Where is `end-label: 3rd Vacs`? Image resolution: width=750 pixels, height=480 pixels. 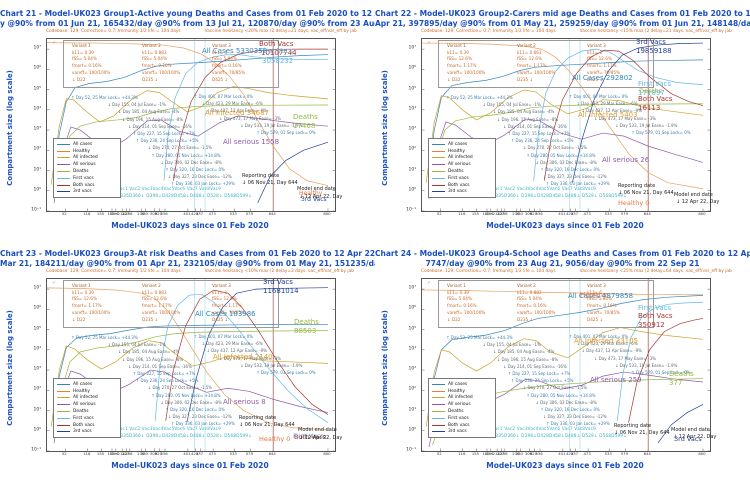 end-label: 3rd Vacs is located at coordinates (278, 282).